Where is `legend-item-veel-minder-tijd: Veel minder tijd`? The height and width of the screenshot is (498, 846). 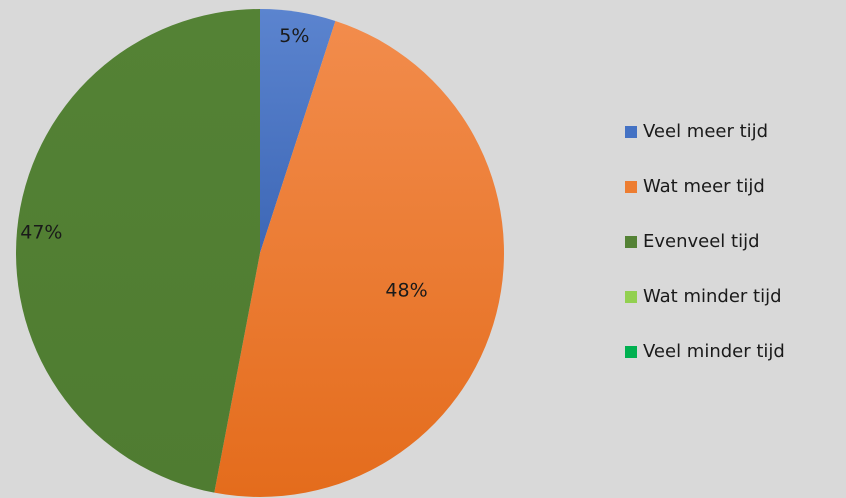 legend-item-veel-minder-tijd: Veel minder tijd is located at coordinates (705, 351).